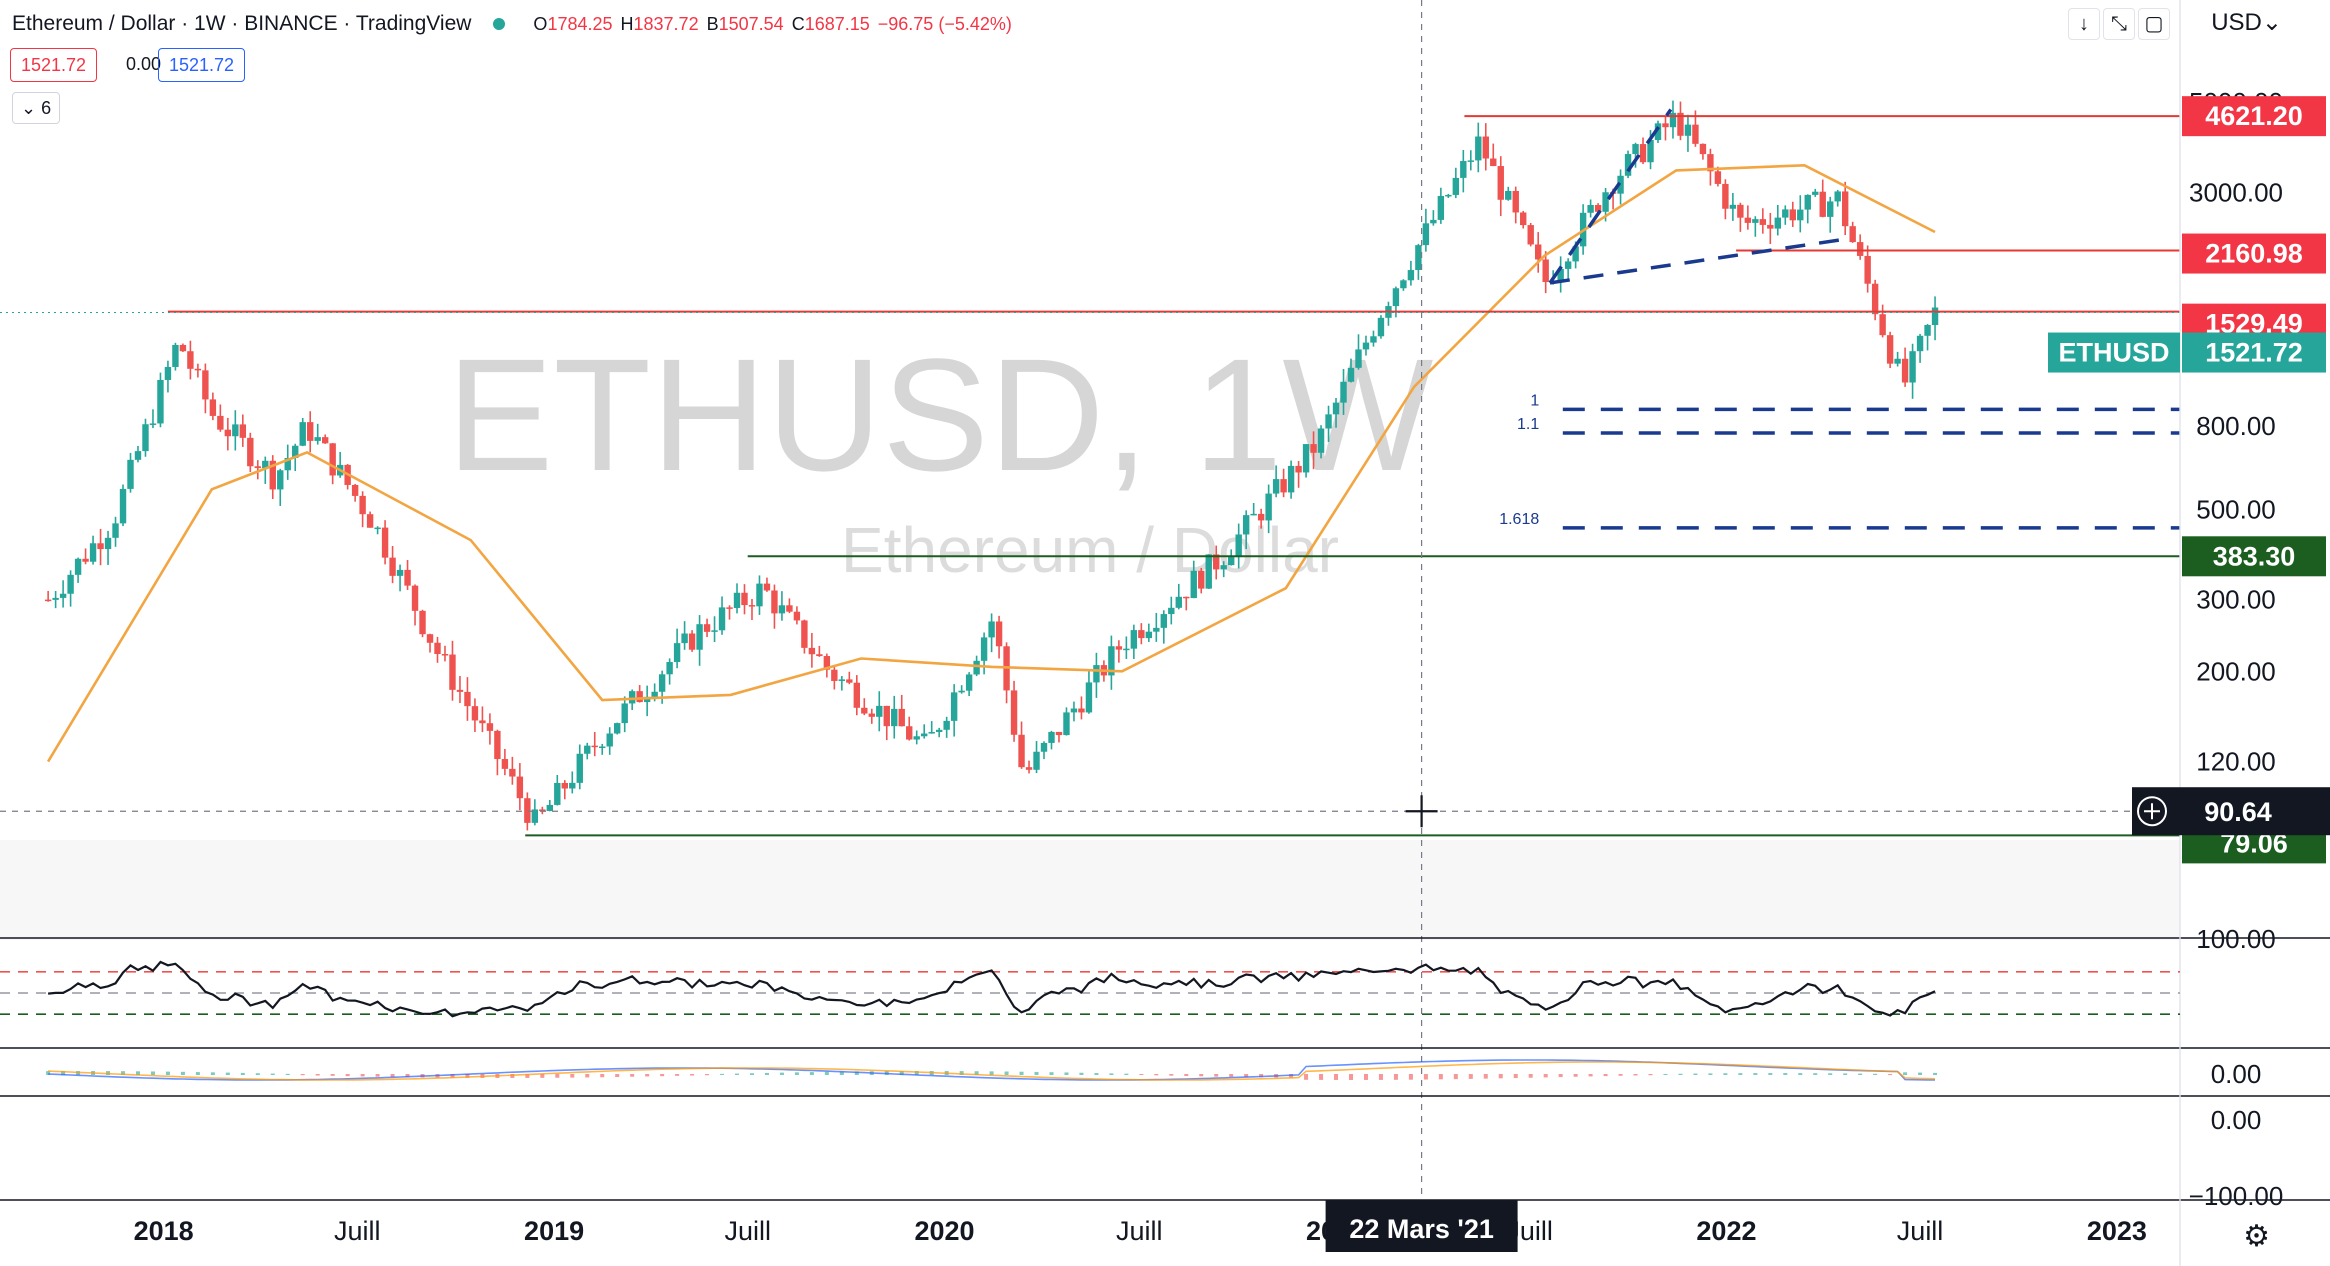 Image resolution: width=2330 pixels, height=1266 pixels. Describe the element at coordinates (164, 1231) in the screenshot. I see `x-axis-tick-label: 2018` at that location.